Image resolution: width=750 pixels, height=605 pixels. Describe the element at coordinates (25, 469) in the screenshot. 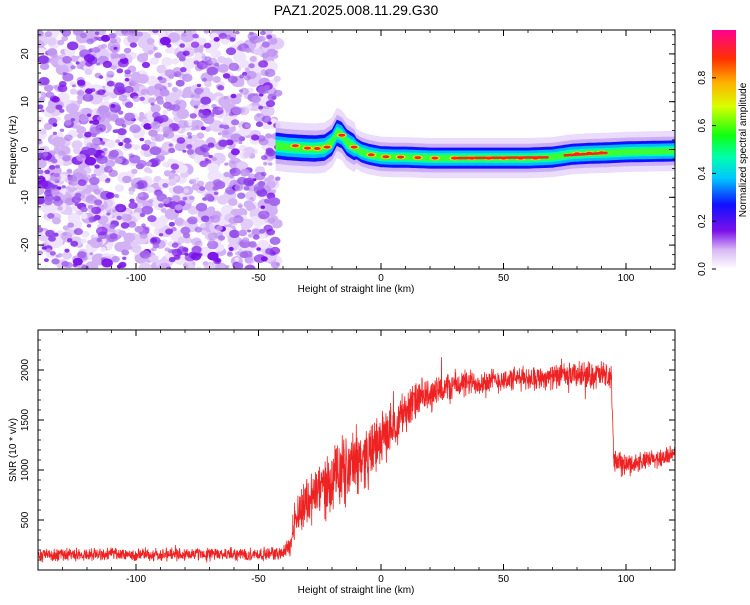

I see `snr-y-tick-label: 1000` at that location.